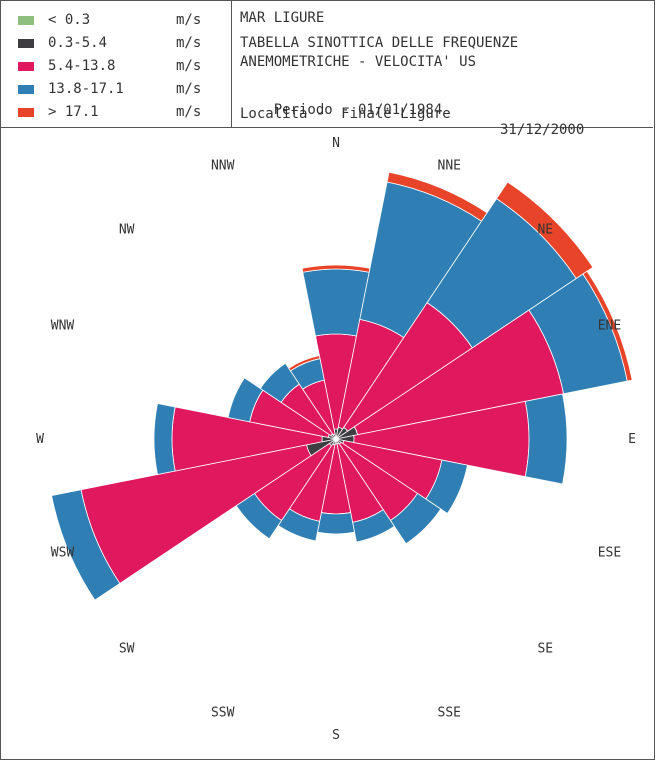  Describe the element at coordinates (545, 648) in the screenshot. I see `direction-label: SE` at that location.